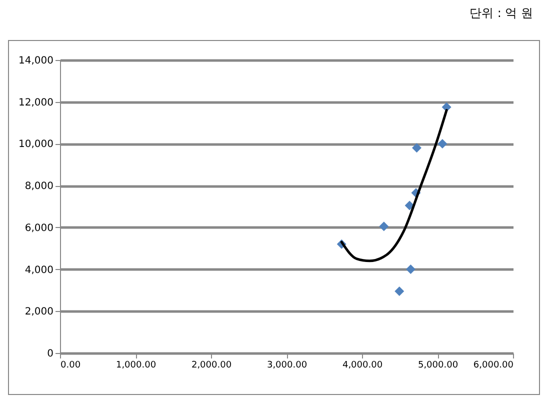 Image resolution: width=546 pixels, height=400 pixels. Describe the element at coordinates (438, 365) in the screenshot. I see `x-tick-label: 5,000.00` at that location.